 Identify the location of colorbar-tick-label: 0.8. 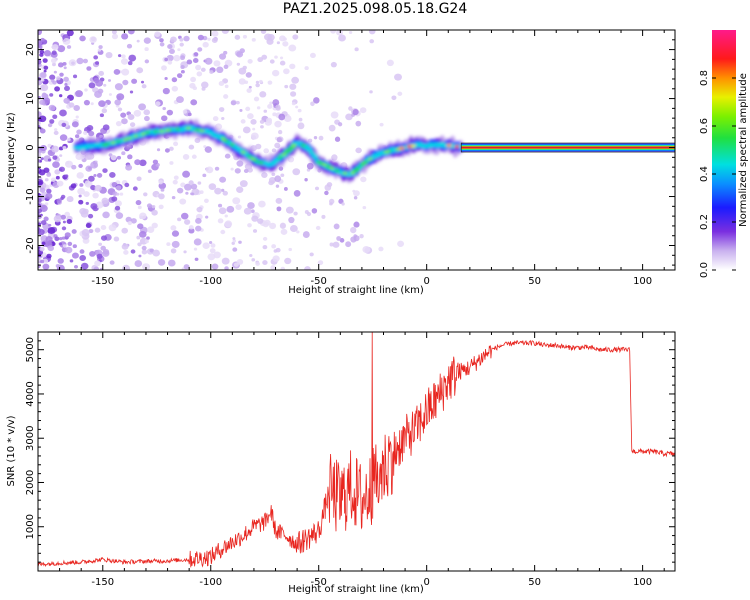
(704, 78).